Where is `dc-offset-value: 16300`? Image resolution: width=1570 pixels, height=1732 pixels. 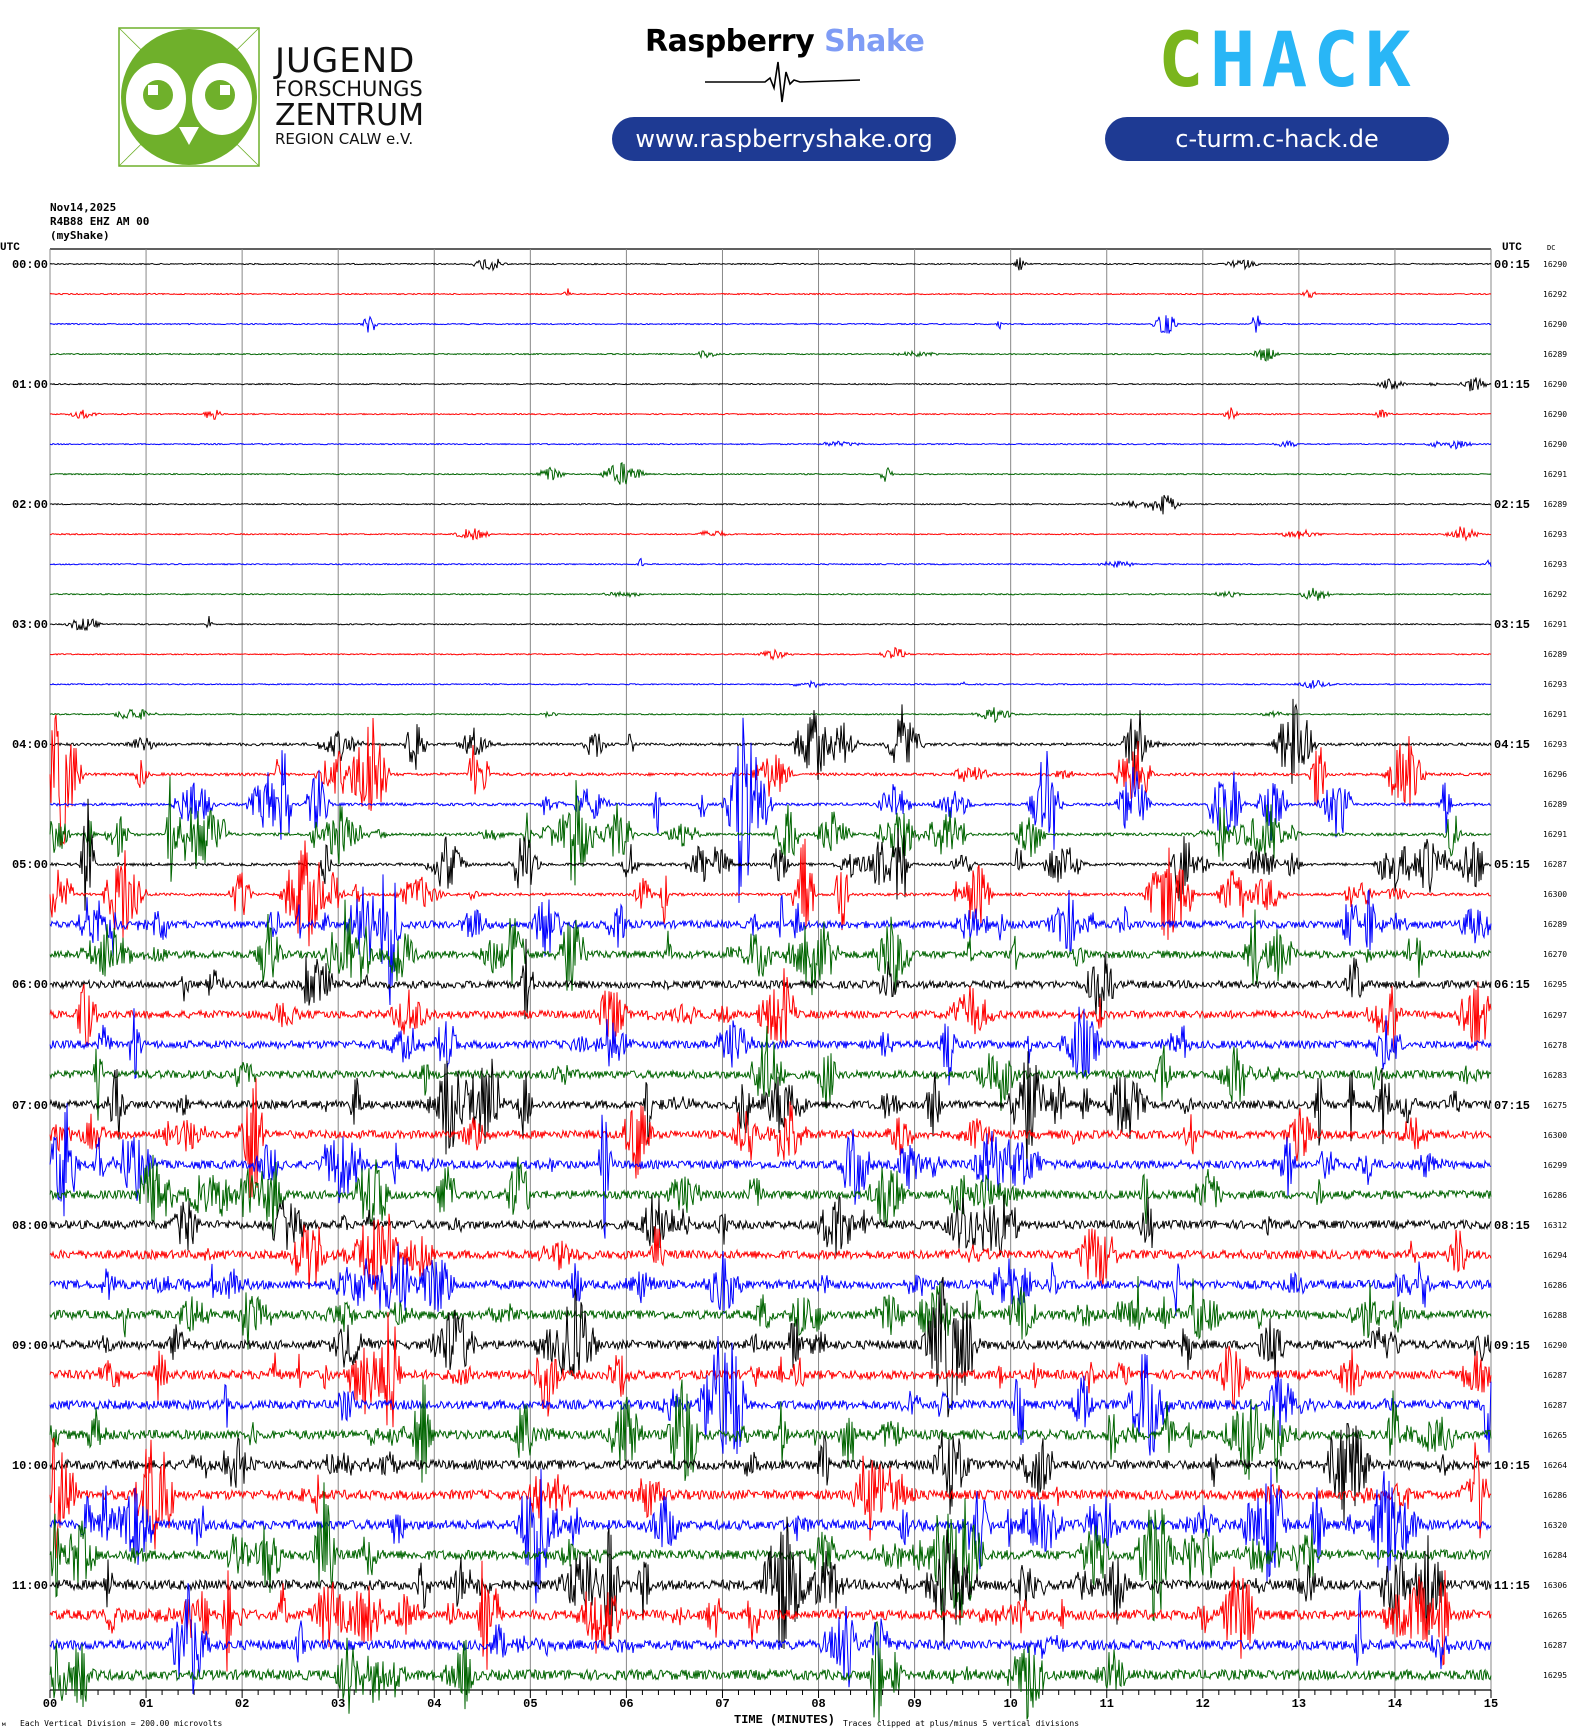 dc-offset-value: 16300 is located at coordinates (1555, 1135).